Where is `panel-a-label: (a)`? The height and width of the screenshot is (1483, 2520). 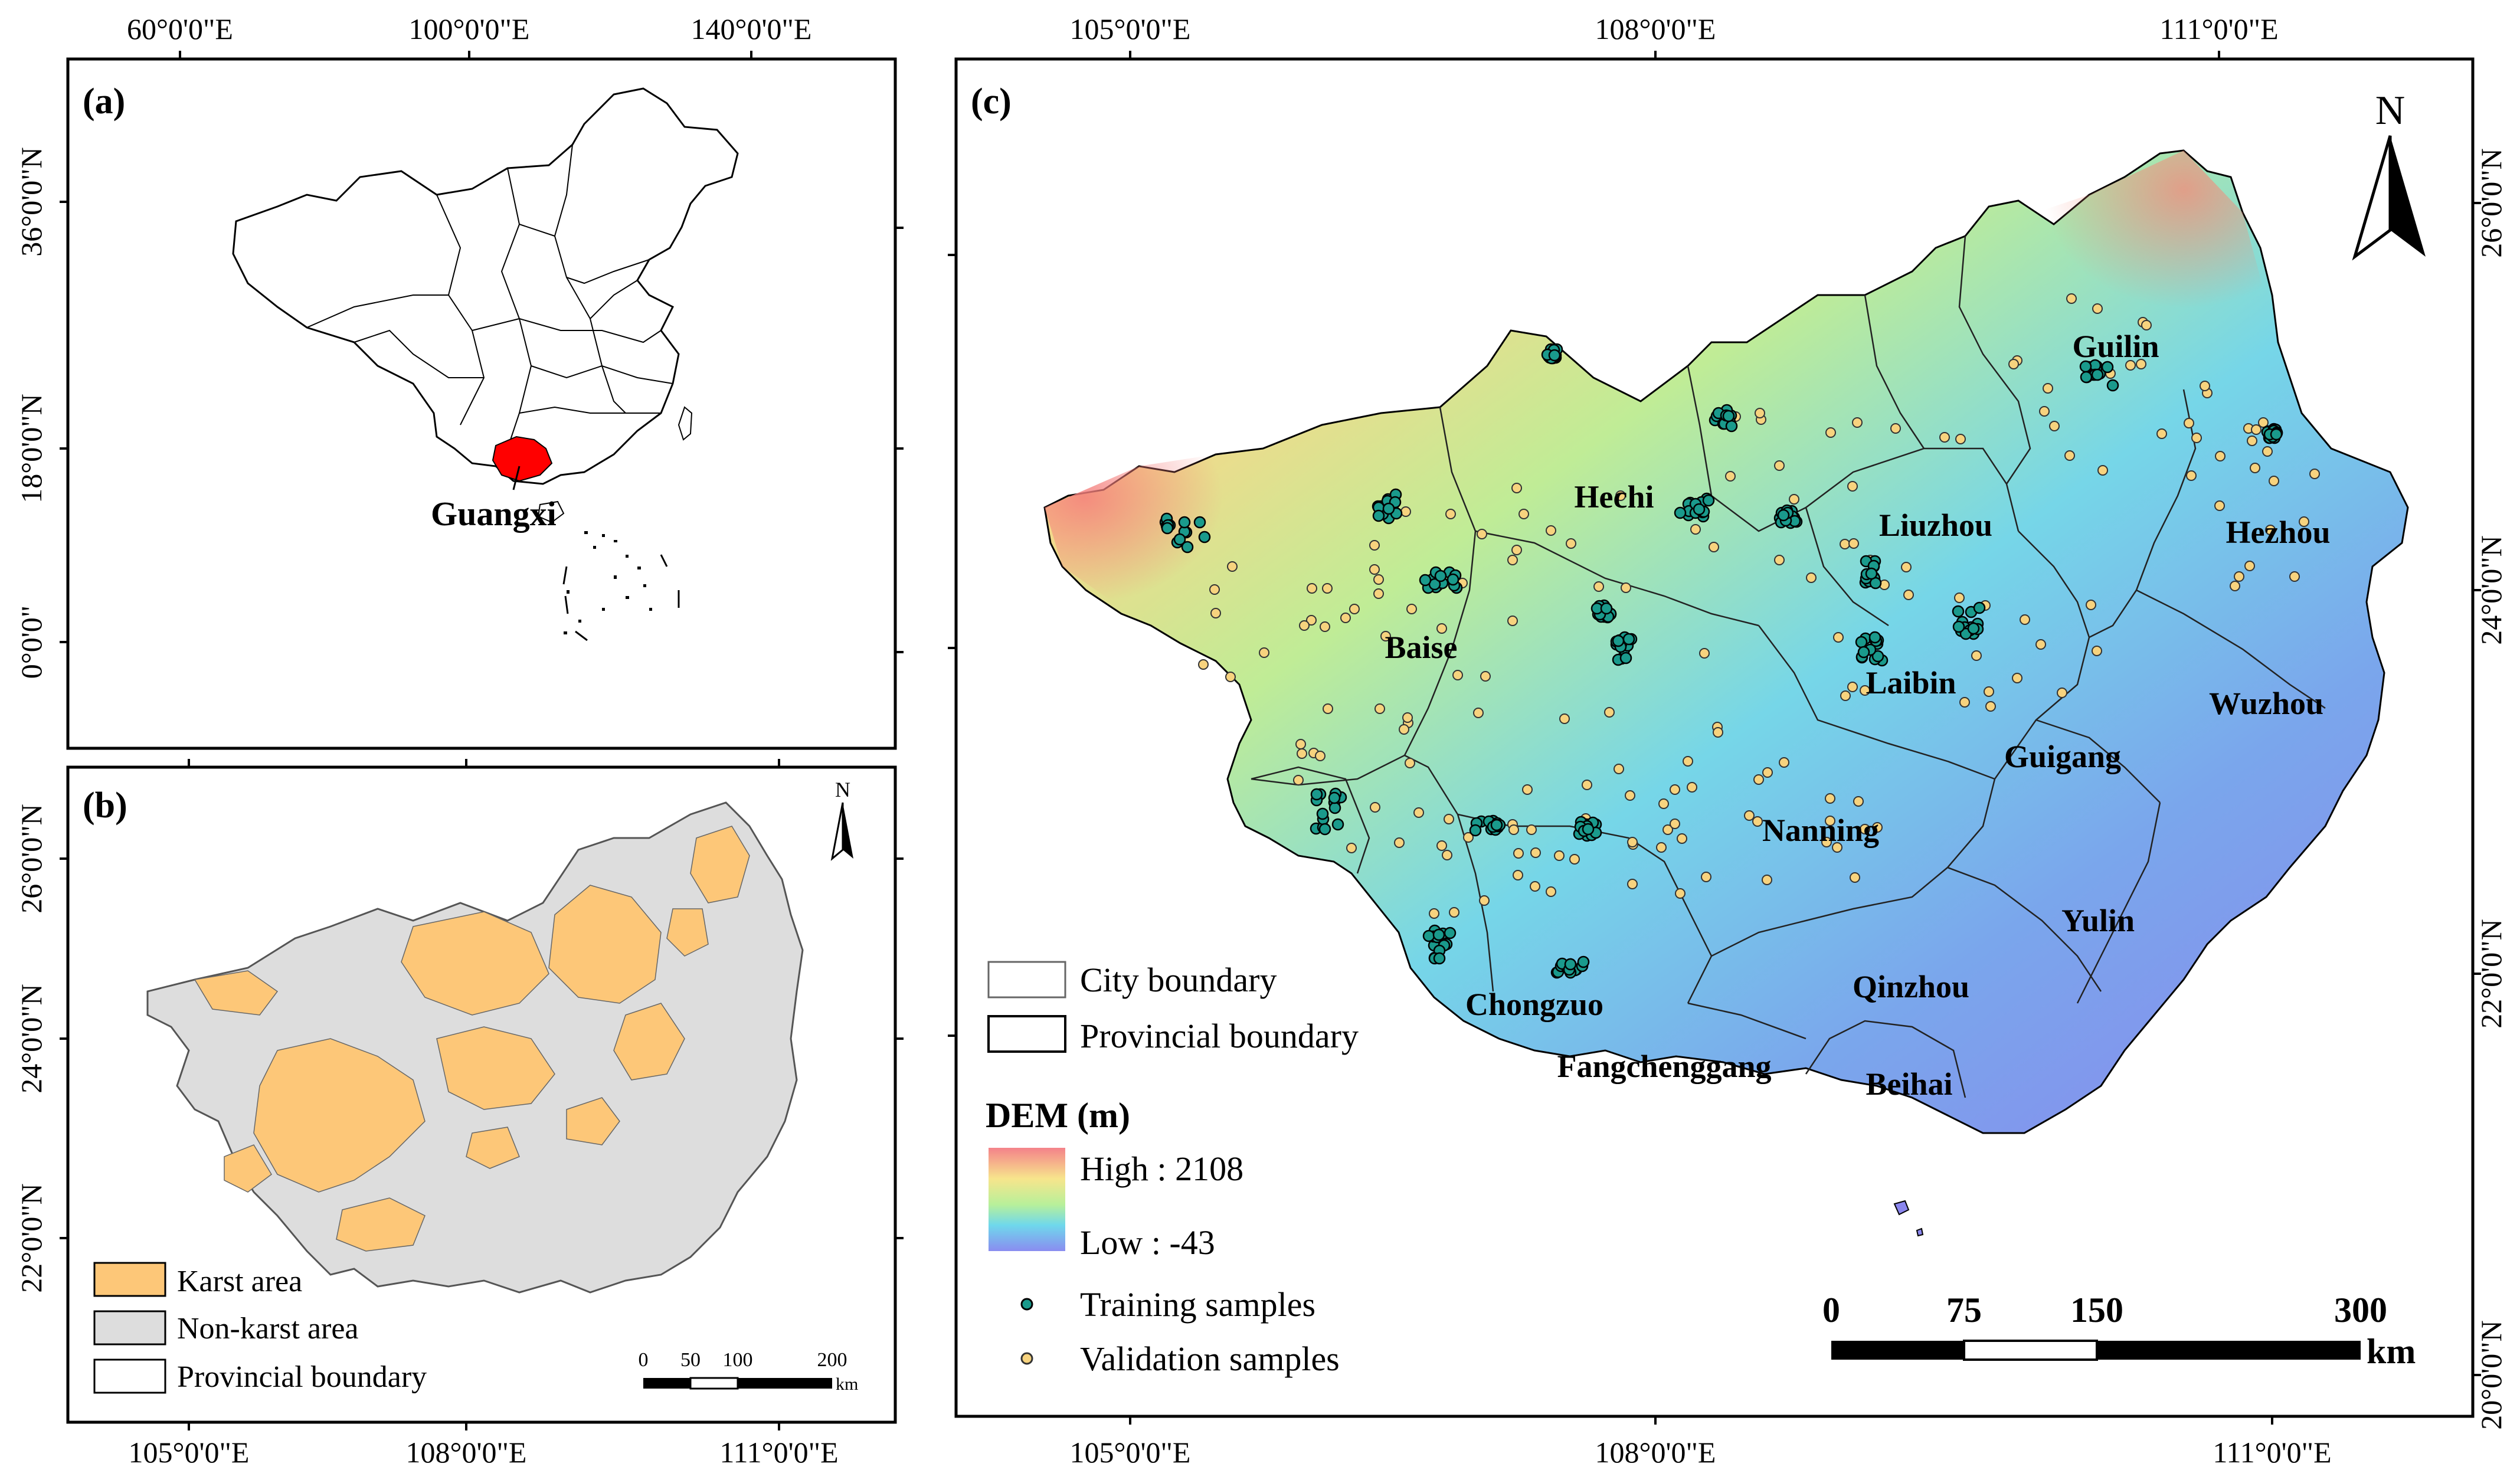
panel-a-label: (a) is located at coordinates (104, 101).